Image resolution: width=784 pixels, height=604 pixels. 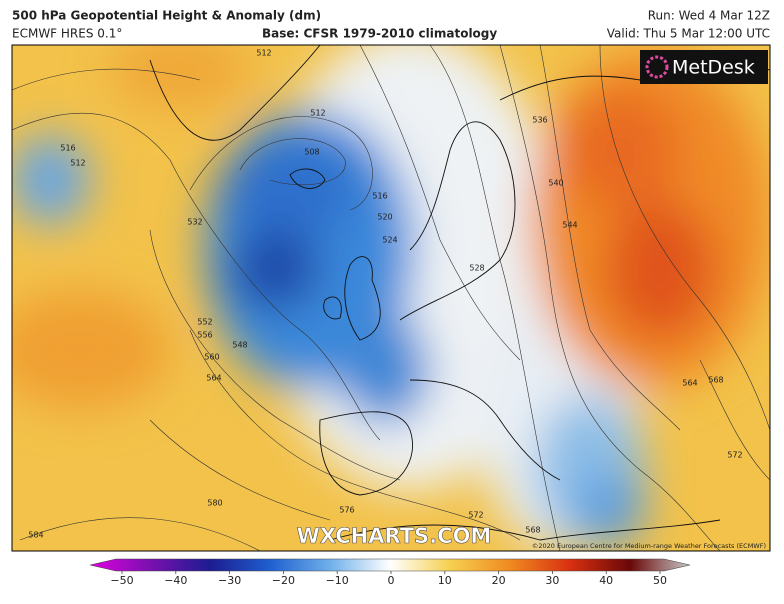 What do you see at coordinates (569, 225) in the screenshot?
I see `contour-label: 544` at bounding box center [569, 225].